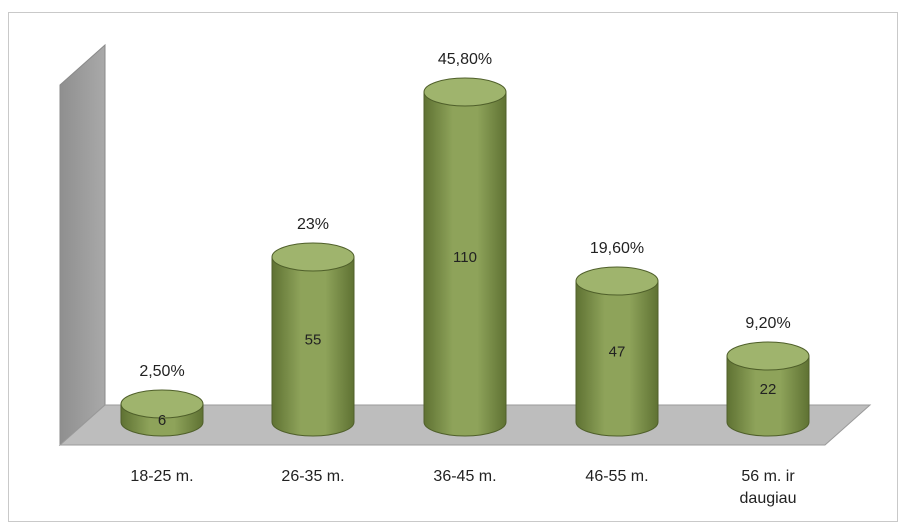 The image size is (909, 529). What do you see at coordinates (768, 476) in the screenshot?
I see `category-label-5: 56 m. ir` at bounding box center [768, 476].